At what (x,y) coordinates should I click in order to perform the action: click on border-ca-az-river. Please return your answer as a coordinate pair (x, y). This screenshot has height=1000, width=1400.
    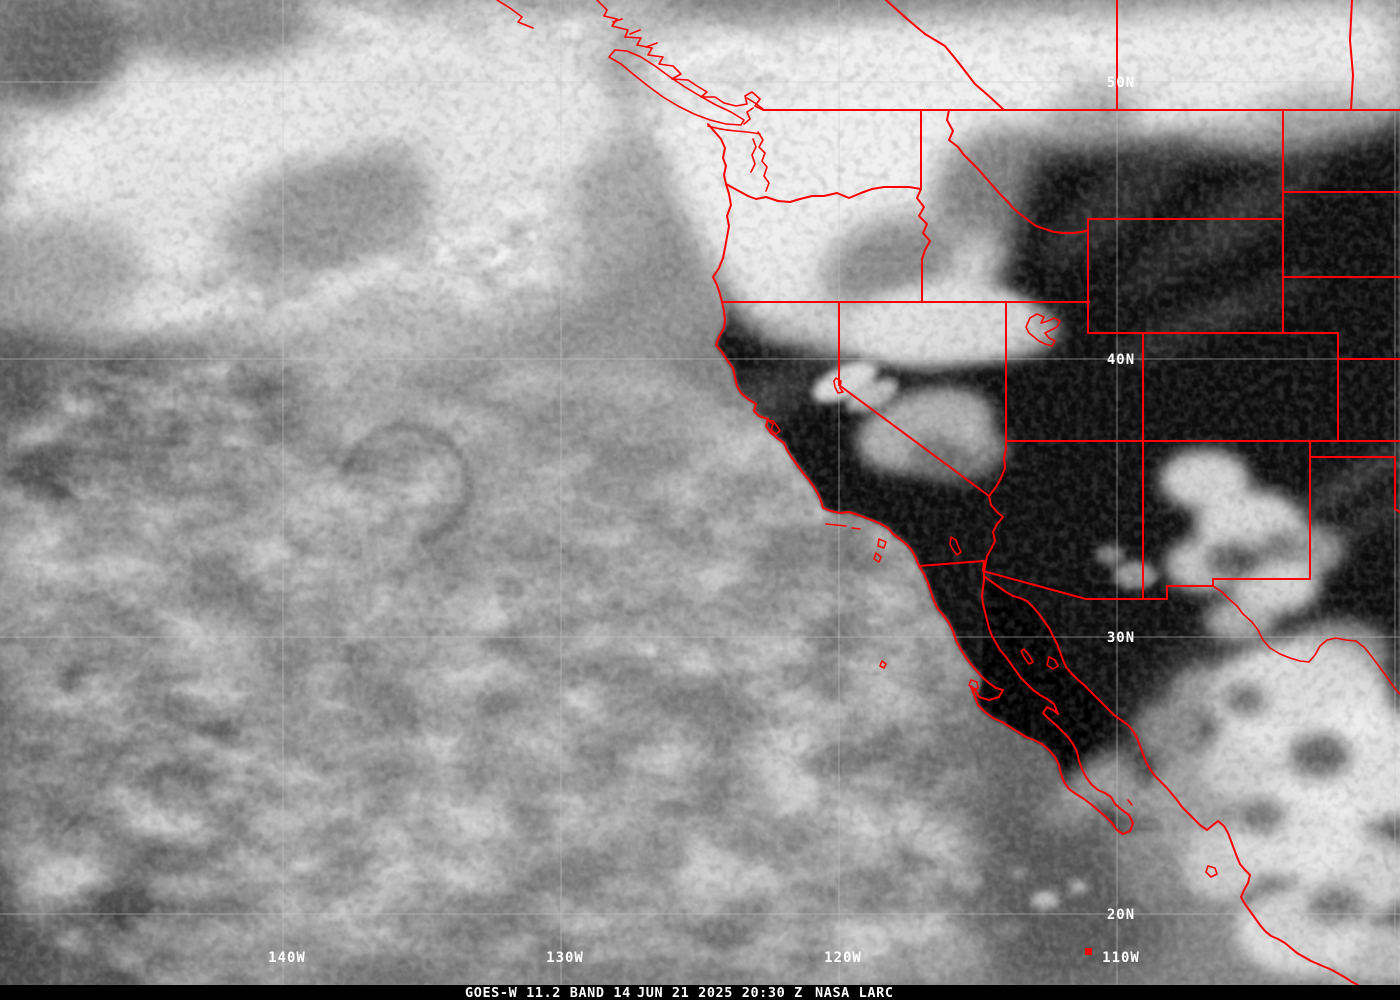
    Looking at the image, I should click on (994, 528).